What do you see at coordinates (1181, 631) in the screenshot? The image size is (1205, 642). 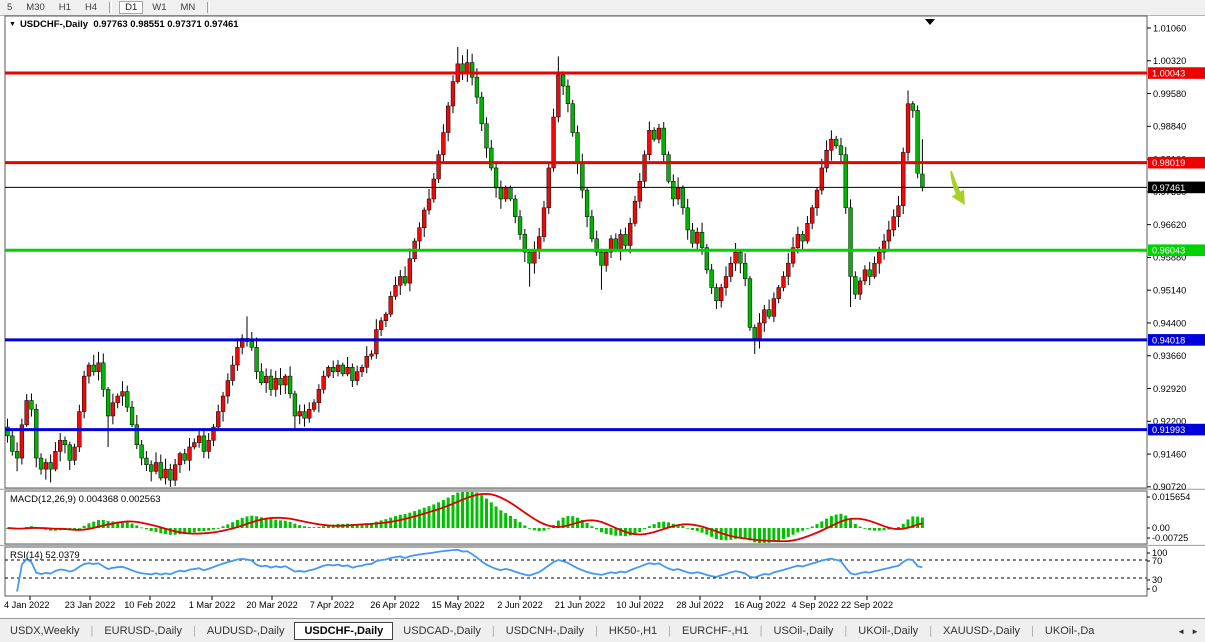 I see `tab-scroll-left-icon: ◄` at bounding box center [1181, 631].